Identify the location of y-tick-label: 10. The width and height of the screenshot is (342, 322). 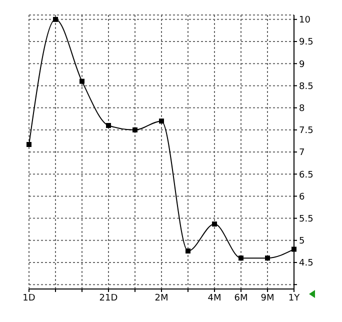
(305, 21).